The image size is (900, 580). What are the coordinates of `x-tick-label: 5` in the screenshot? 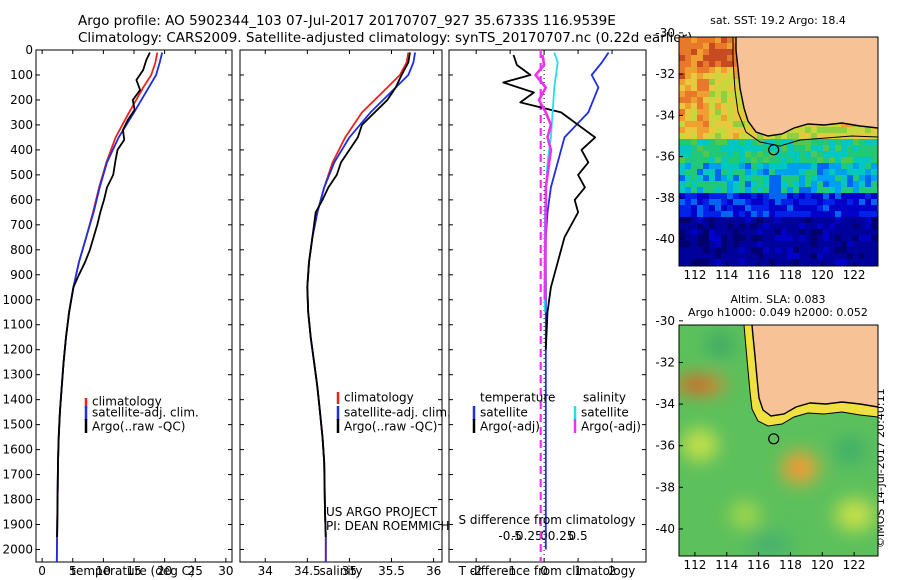 It's located at (73, 571).